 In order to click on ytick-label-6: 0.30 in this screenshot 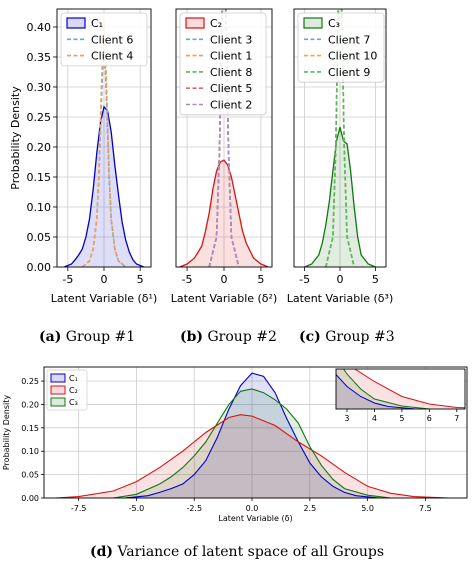, I will do `click(39, 87)`.